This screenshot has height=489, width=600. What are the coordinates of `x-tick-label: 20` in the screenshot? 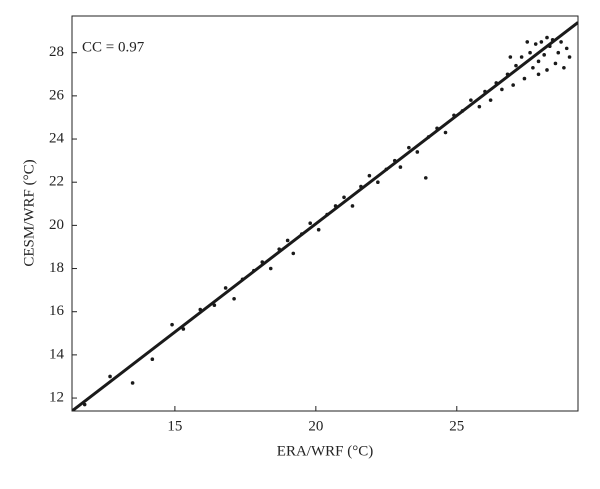 It's located at (315, 426).